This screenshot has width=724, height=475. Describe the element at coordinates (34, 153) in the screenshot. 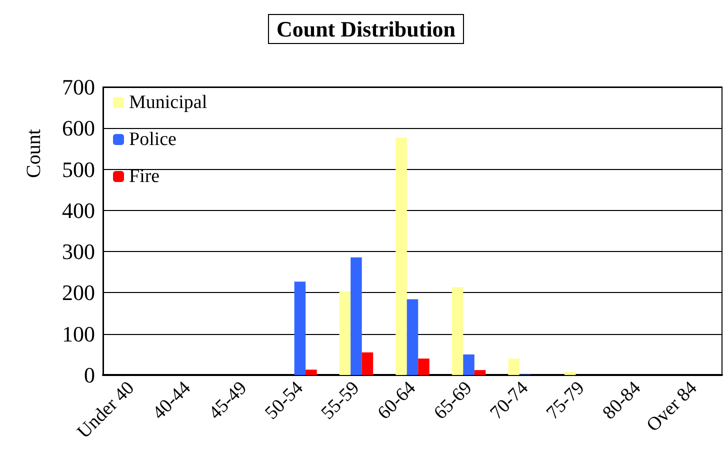

I see `y-axis-title: Count` at that location.